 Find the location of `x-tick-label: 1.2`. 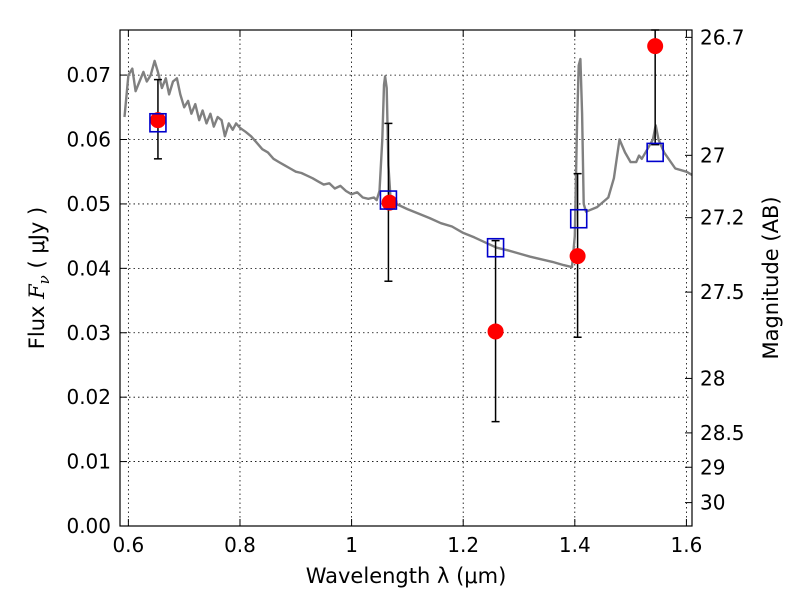

x-tick-label: 1.2 is located at coordinates (463, 545).